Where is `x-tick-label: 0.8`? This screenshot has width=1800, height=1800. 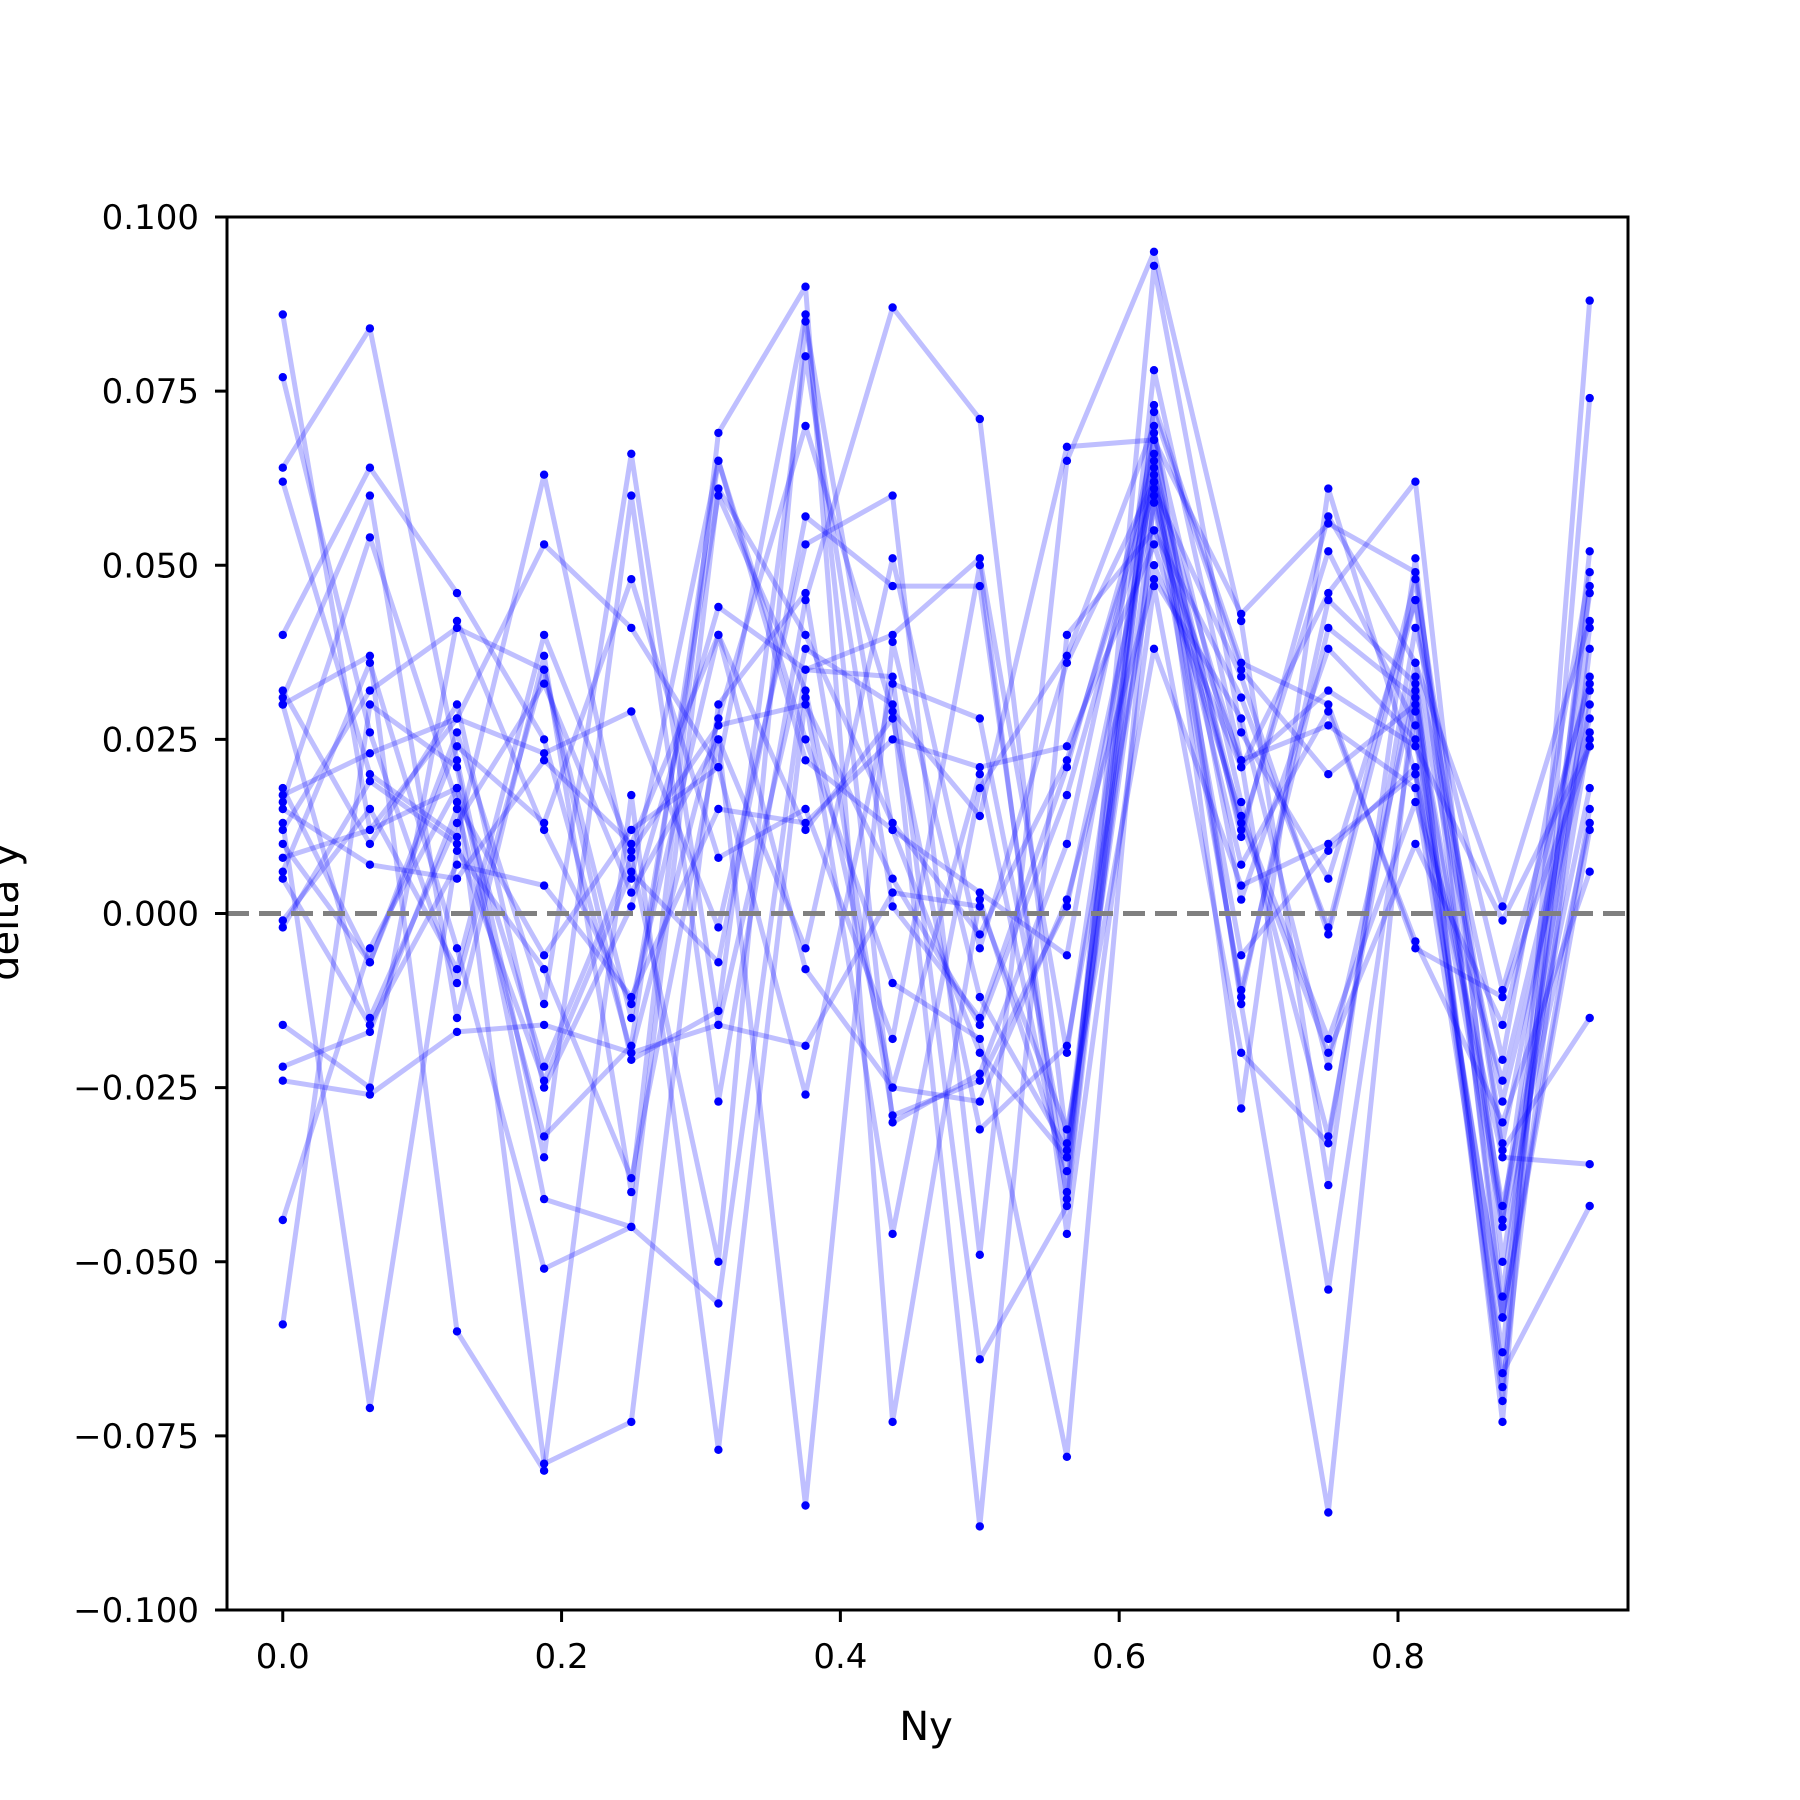
x-tick-label: 0.8 is located at coordinates (1398, 1657).